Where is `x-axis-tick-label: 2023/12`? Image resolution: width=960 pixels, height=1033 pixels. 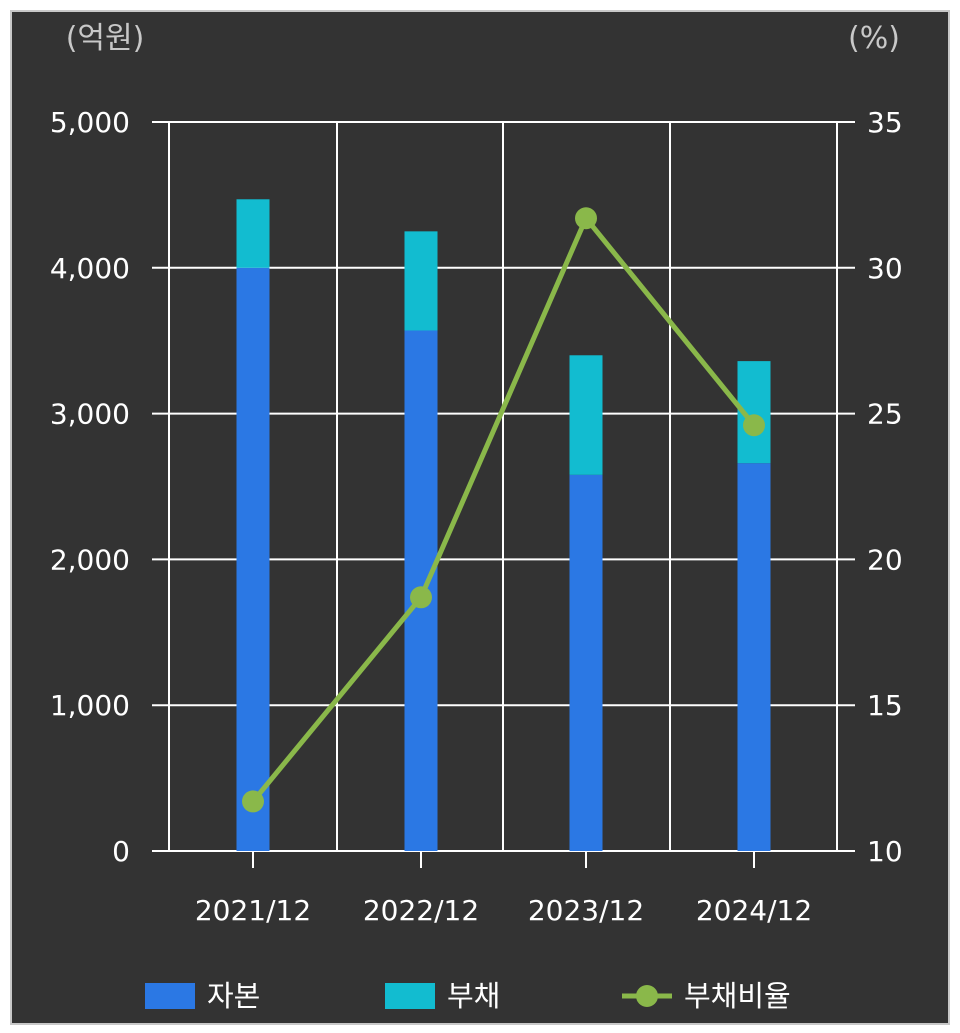 x-axis-tick-label: 2023/12 is located at coordinates (586, 910).